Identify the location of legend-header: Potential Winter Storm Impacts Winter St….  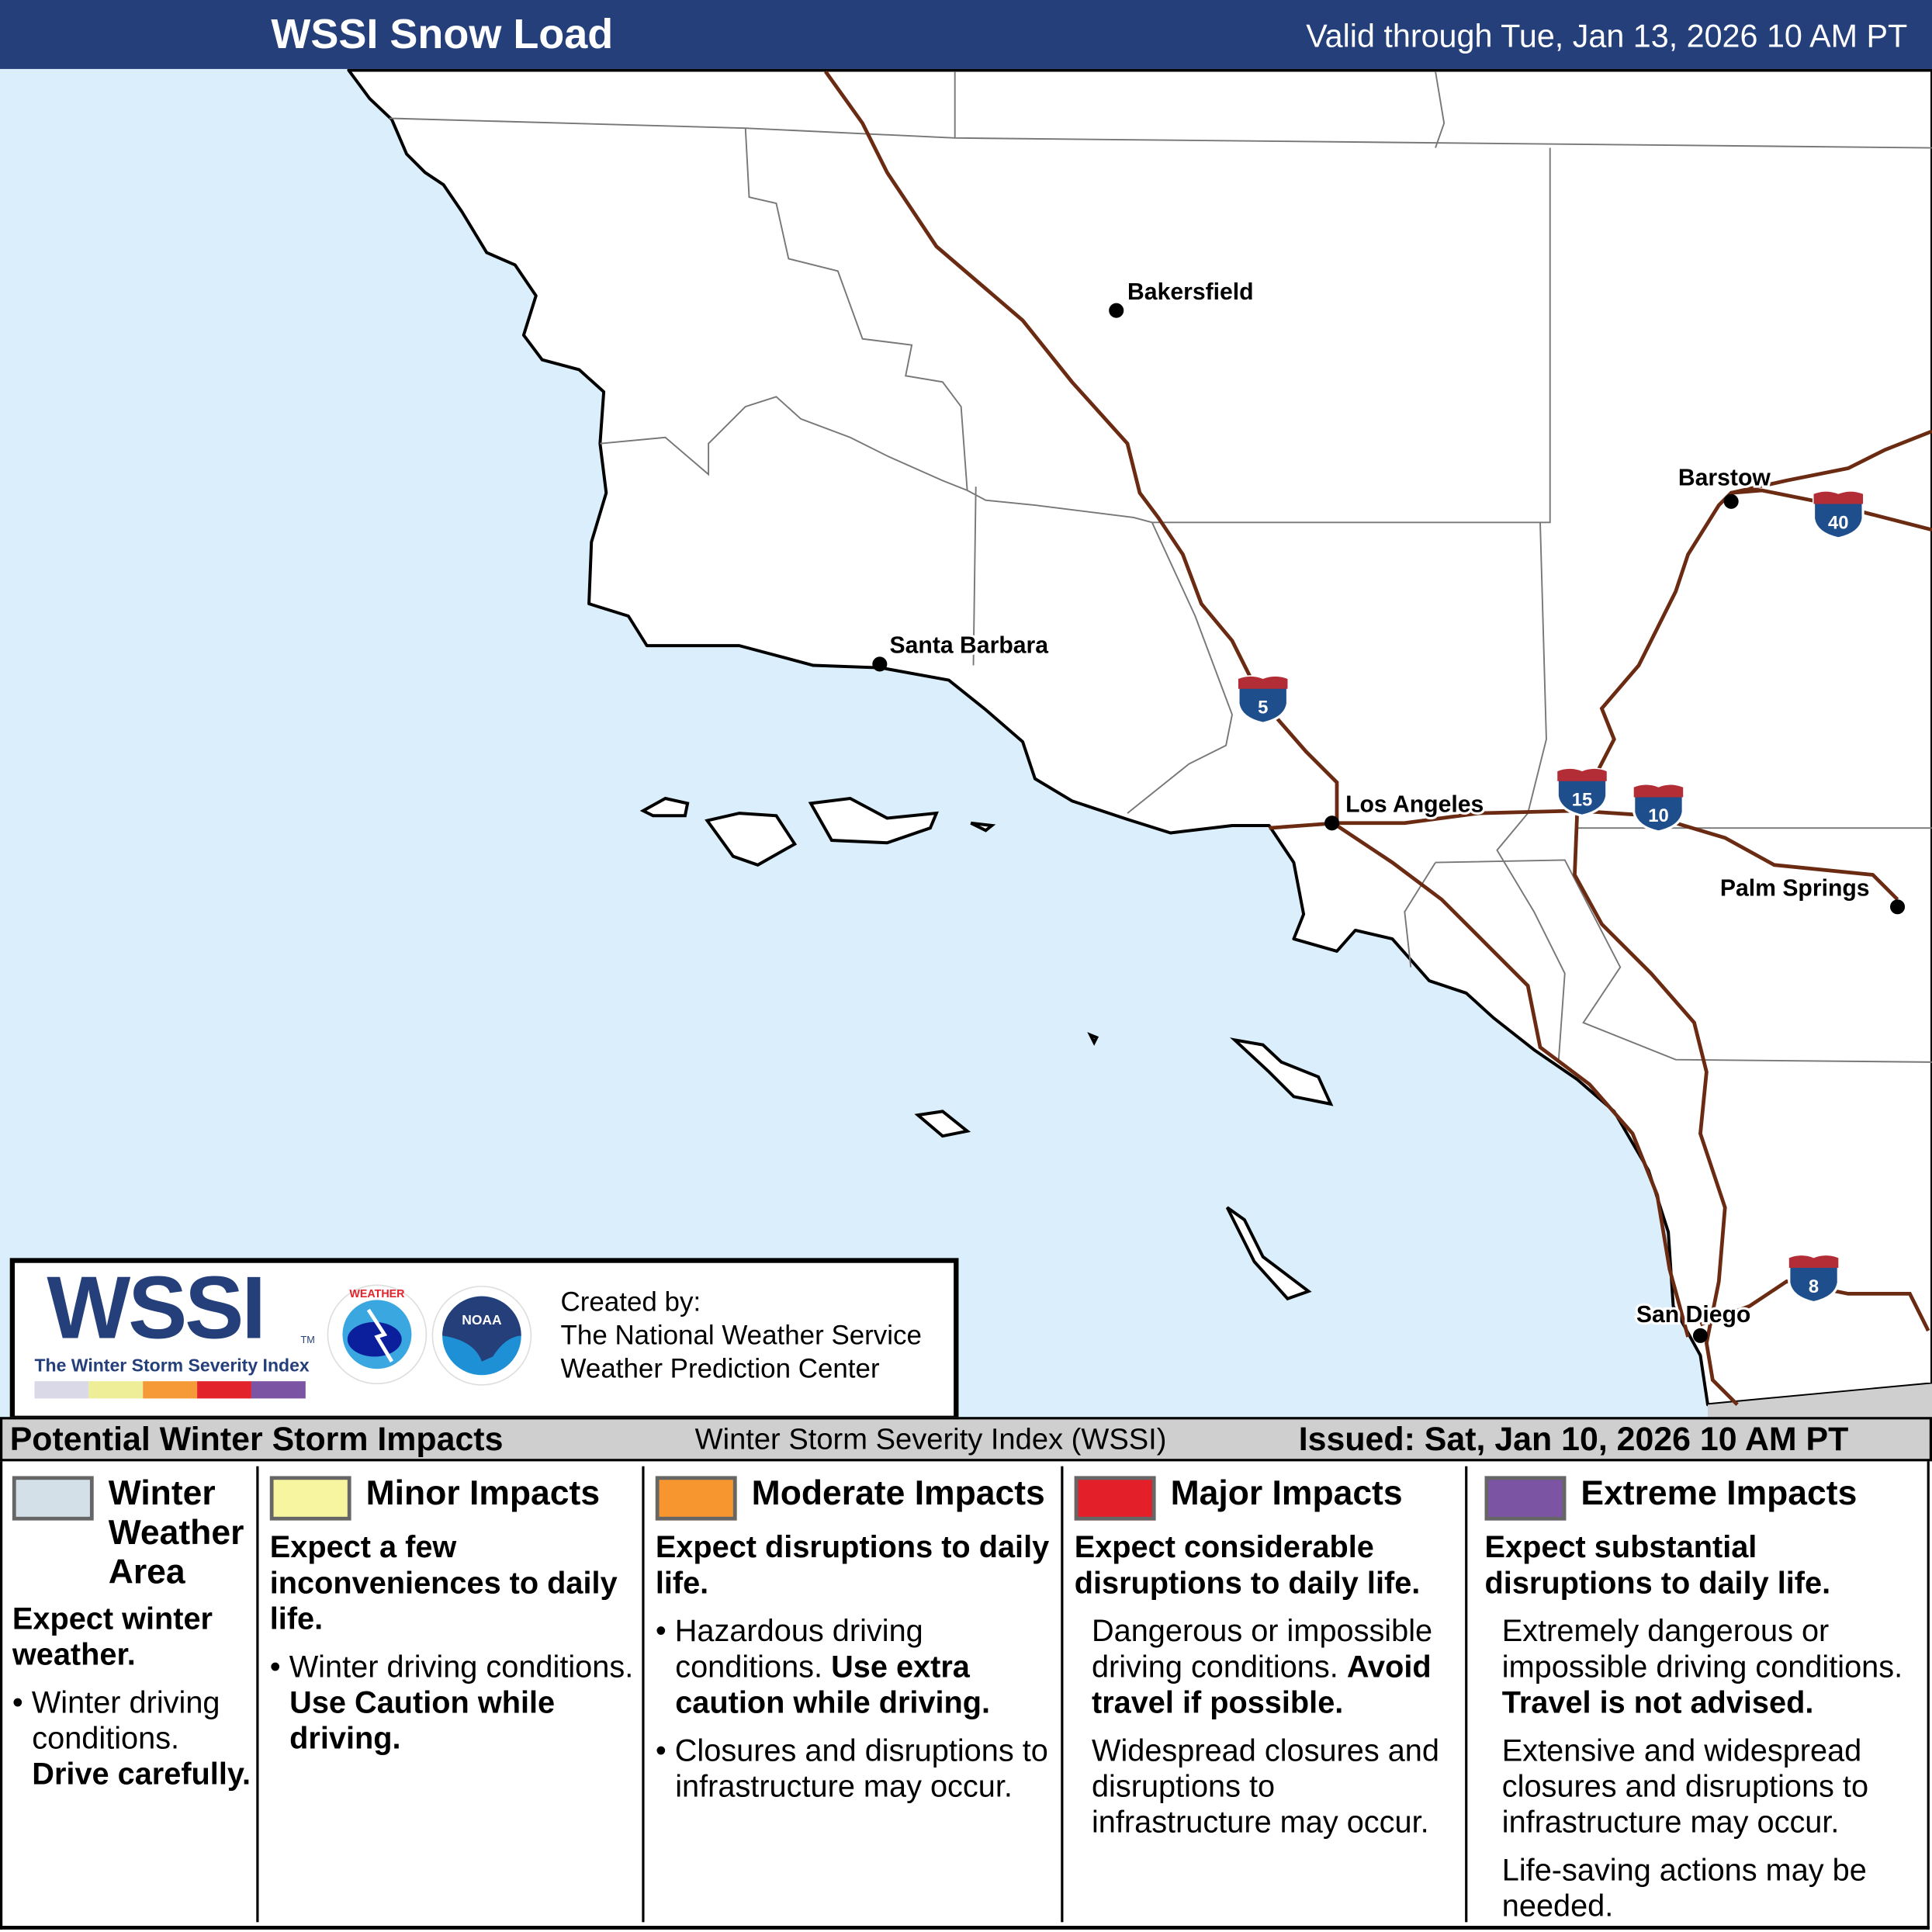
(966, 1439).